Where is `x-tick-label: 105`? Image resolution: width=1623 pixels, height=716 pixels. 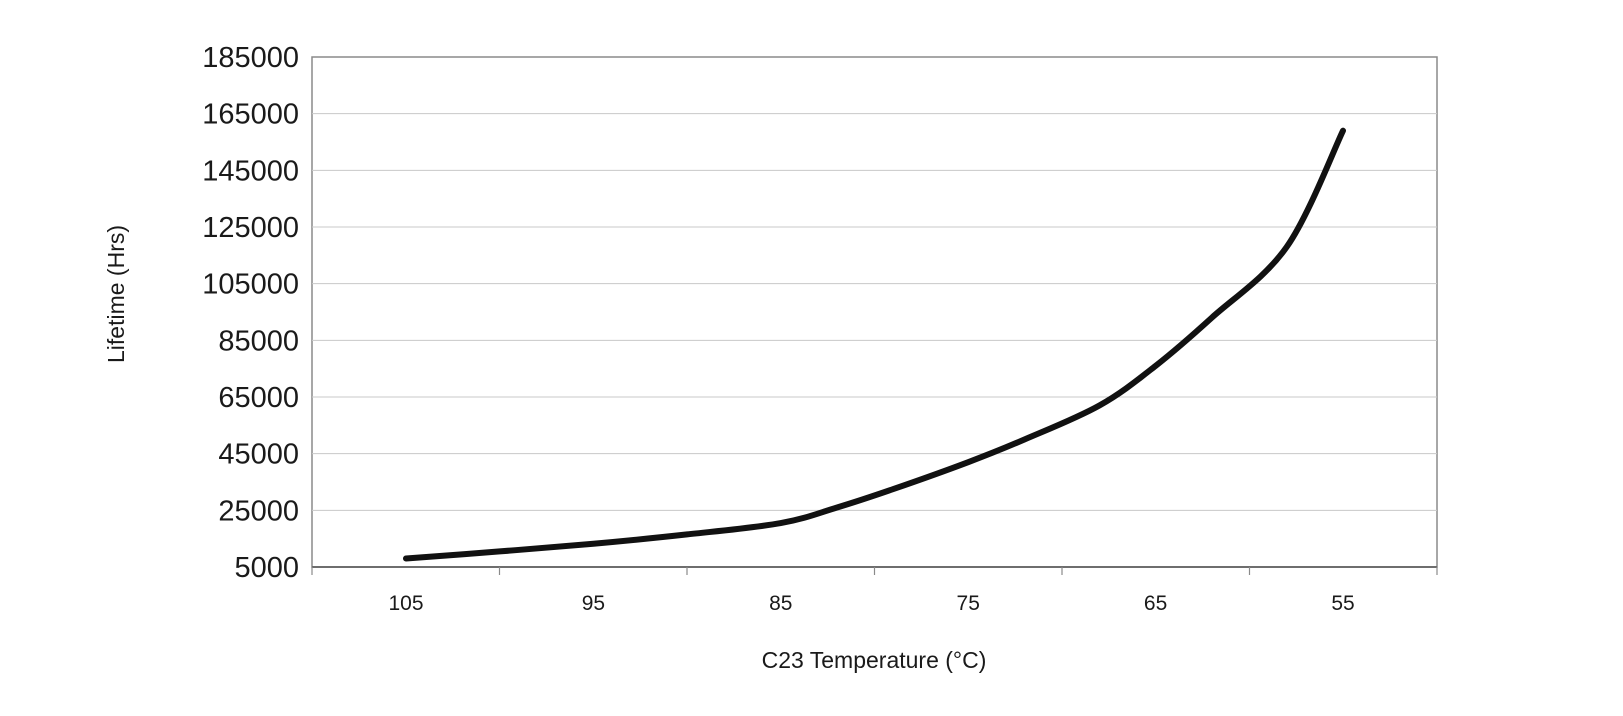
x-tick-label: 105 is located at coordinates (405, 603).